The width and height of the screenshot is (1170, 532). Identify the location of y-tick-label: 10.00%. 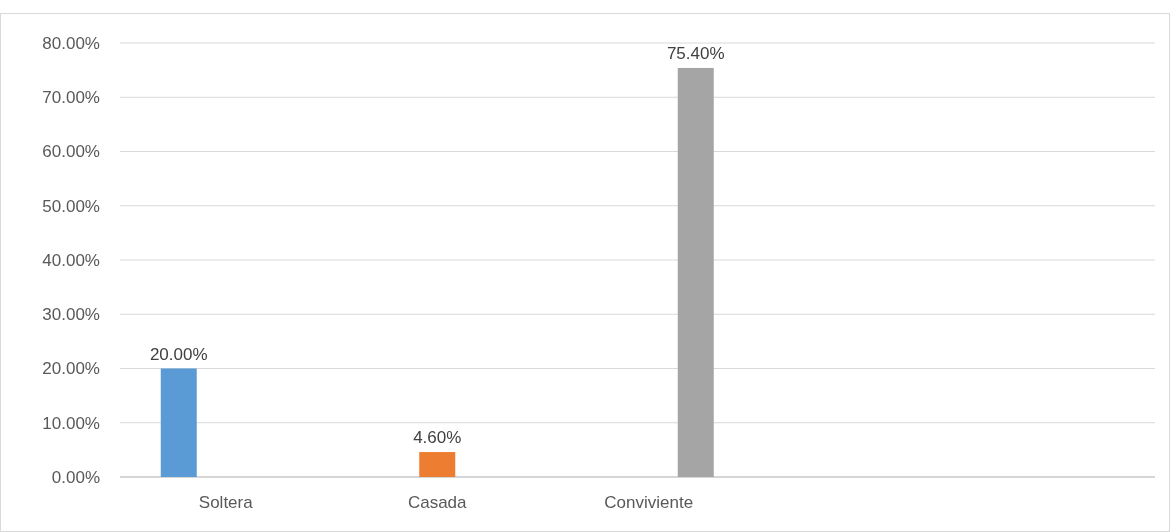
(71, 423).